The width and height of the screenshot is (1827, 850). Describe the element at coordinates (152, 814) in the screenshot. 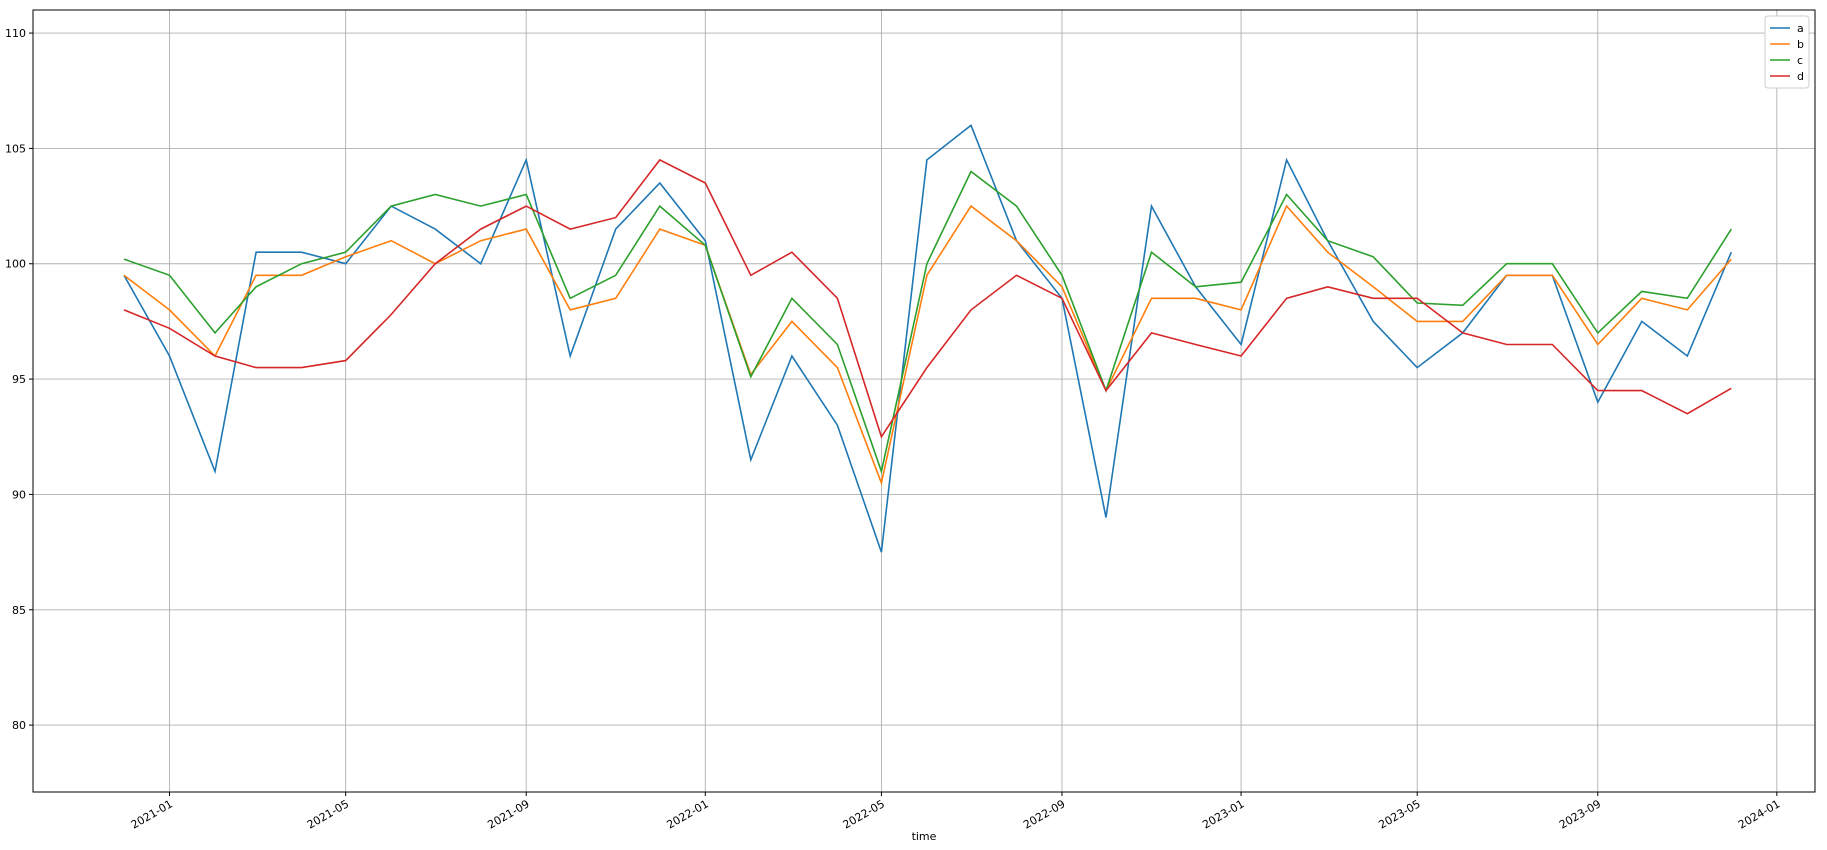

I see `x-tick-label: 2021-01` at that location.